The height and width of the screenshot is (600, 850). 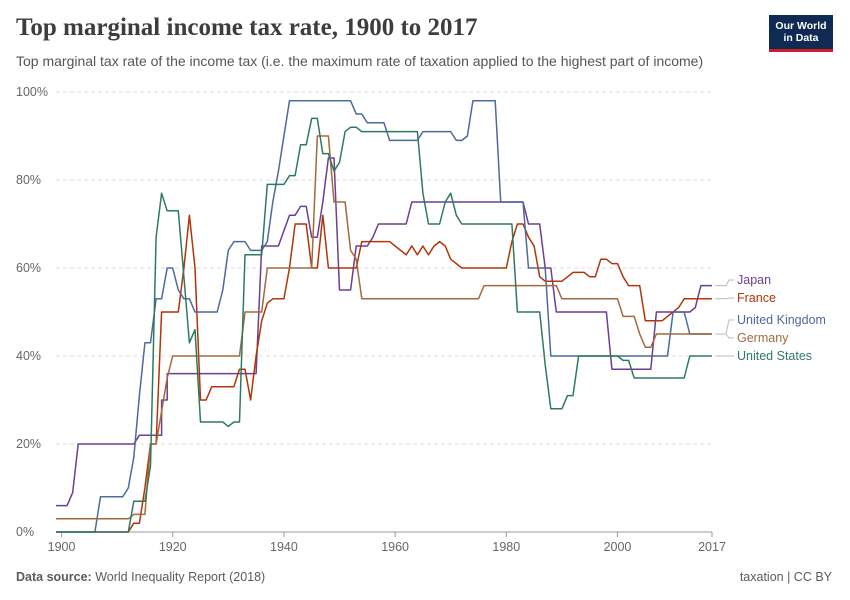 I want to click on legend-label-united-kingdom: United Kingdom, so click(x=781, y=320).